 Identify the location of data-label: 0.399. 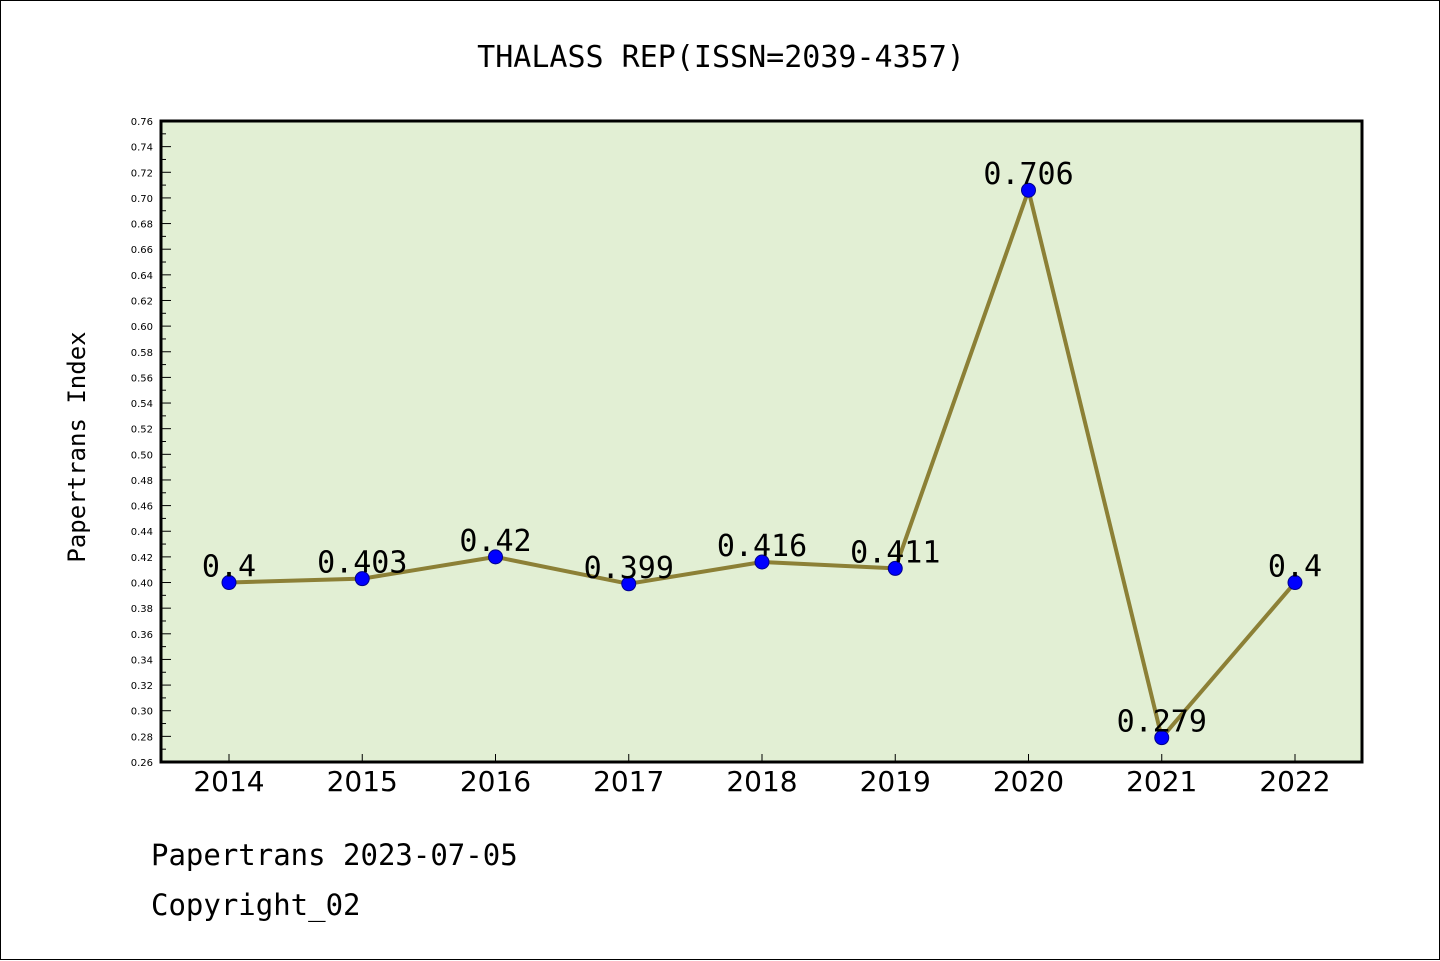
(629, 568).